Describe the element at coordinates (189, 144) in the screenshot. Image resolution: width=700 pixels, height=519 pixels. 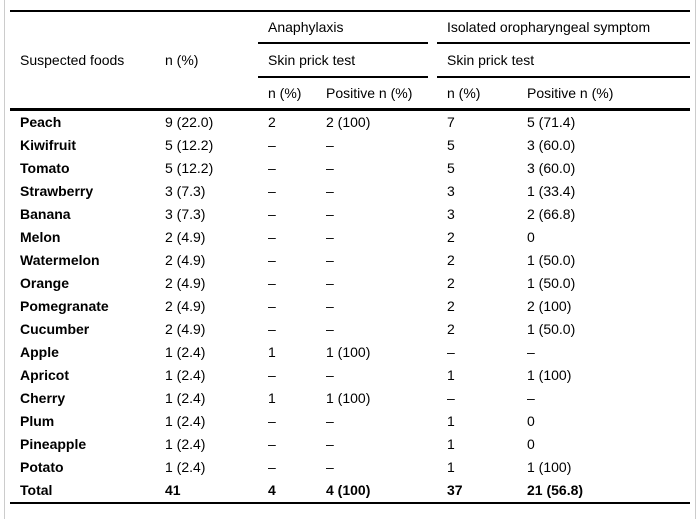
I see `n-pct-cell: 5 (12.2)` at that location.